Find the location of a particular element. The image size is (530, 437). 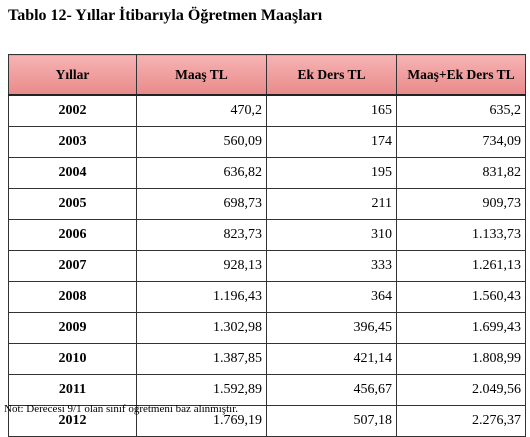

cell-extra-lessons: 364 is located at coordinates (331, 297).